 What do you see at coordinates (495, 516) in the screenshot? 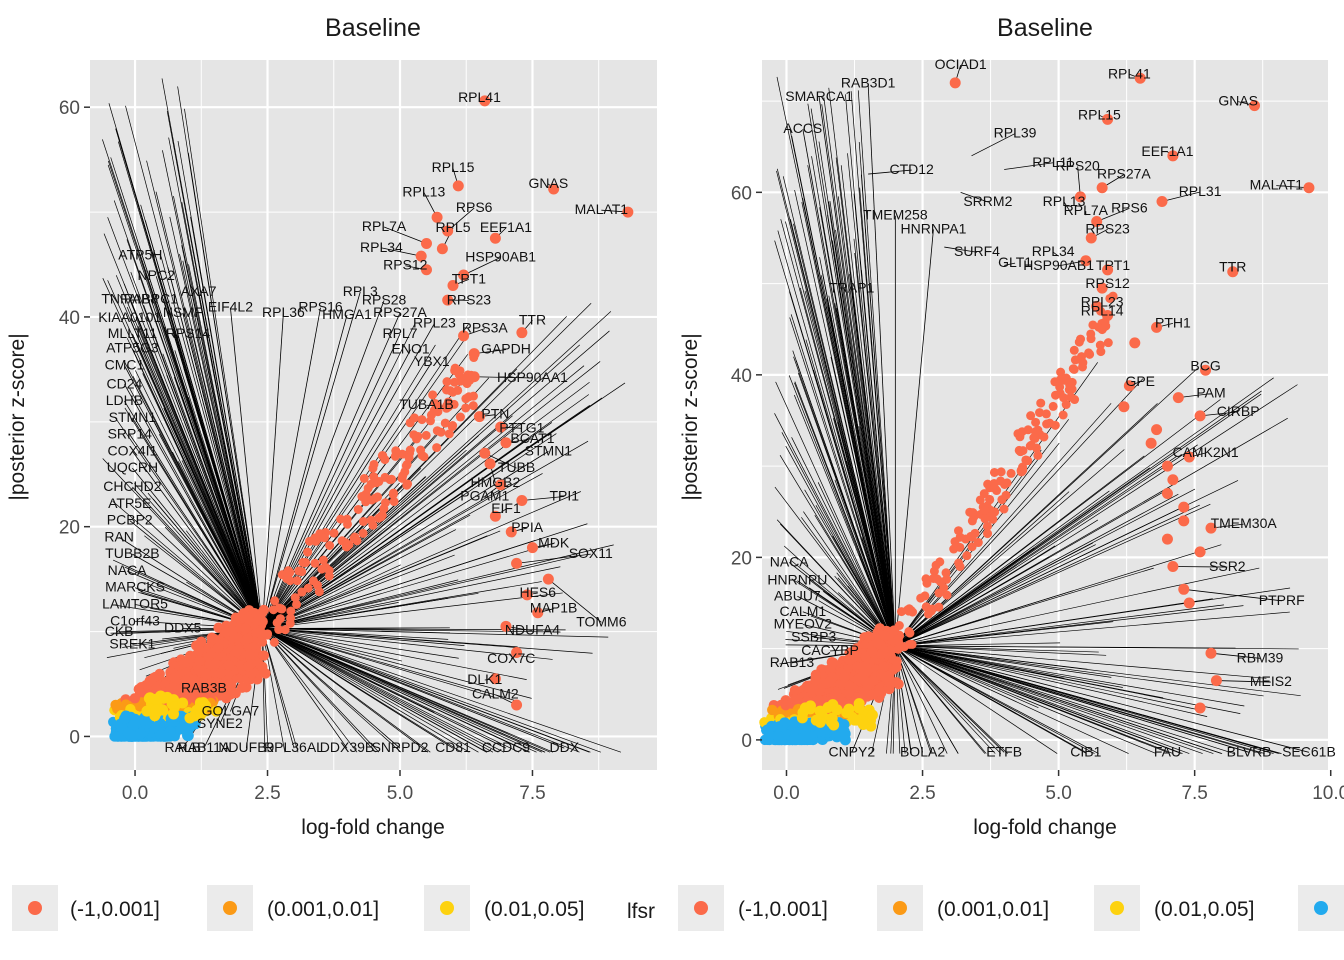
I see `gene-point-eif1` at bounding box center [495, 516].